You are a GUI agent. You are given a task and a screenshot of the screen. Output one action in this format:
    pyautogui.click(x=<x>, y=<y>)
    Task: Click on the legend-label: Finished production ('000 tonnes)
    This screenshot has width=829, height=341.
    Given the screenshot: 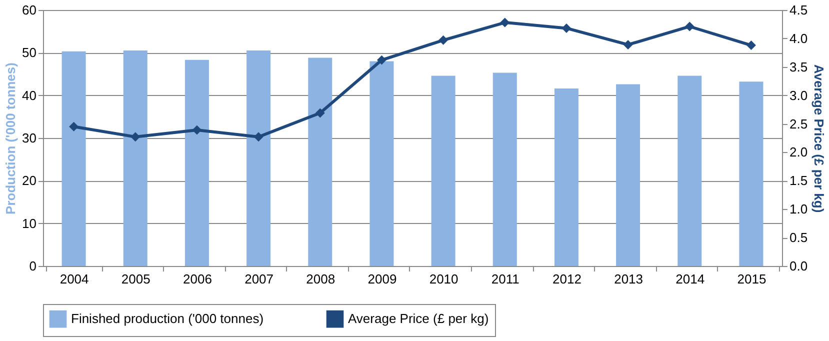 What is the action you would take?
    pyautogui.click(x=167, y=318)
    